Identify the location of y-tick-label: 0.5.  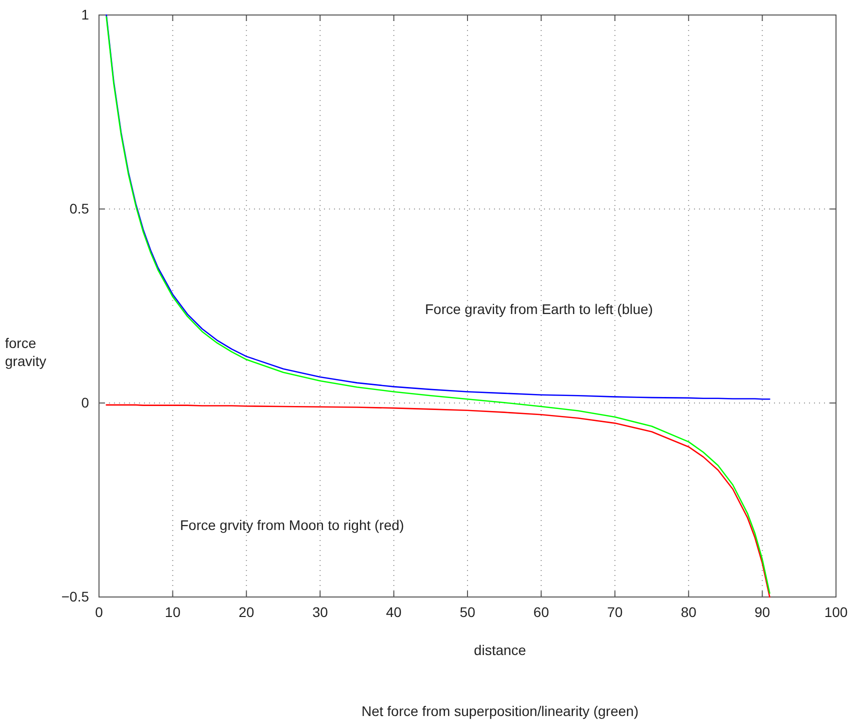
(80, 208).